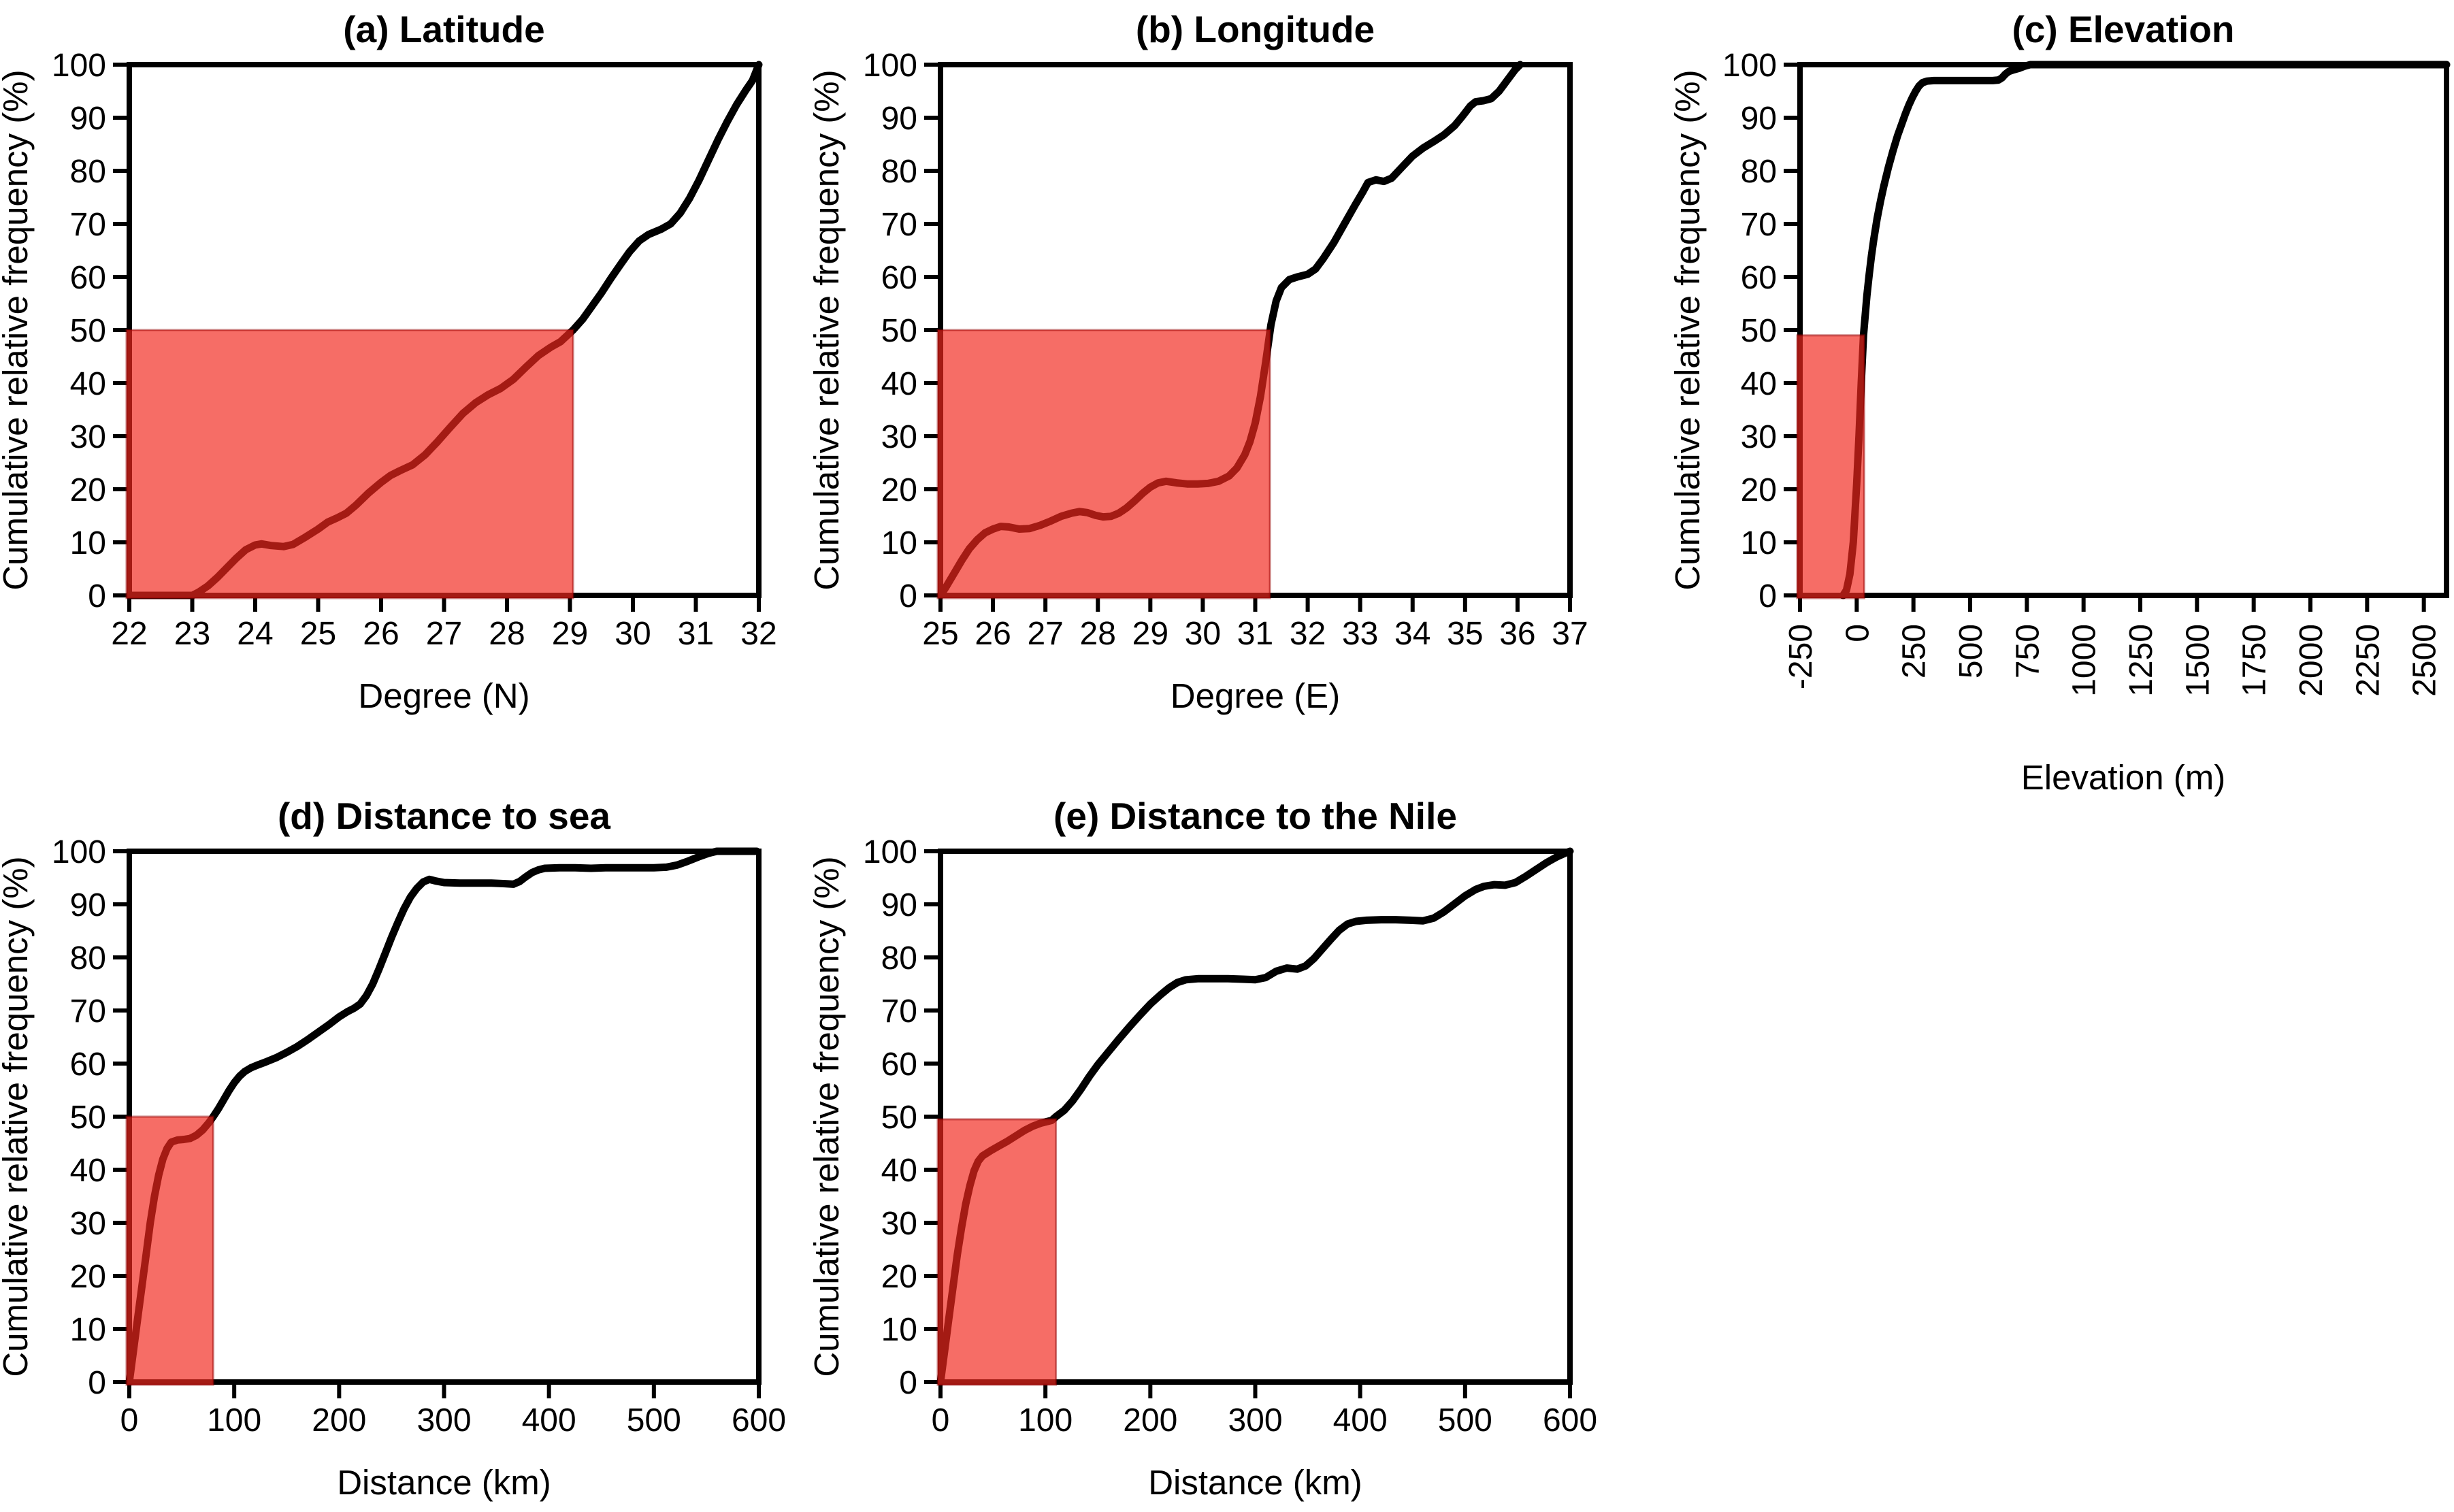  What do you see at coordinates (2085, 660) in the screenshot?
I see `panel-c-x-tick-label: 1000` at bounding box center [2085, 660].